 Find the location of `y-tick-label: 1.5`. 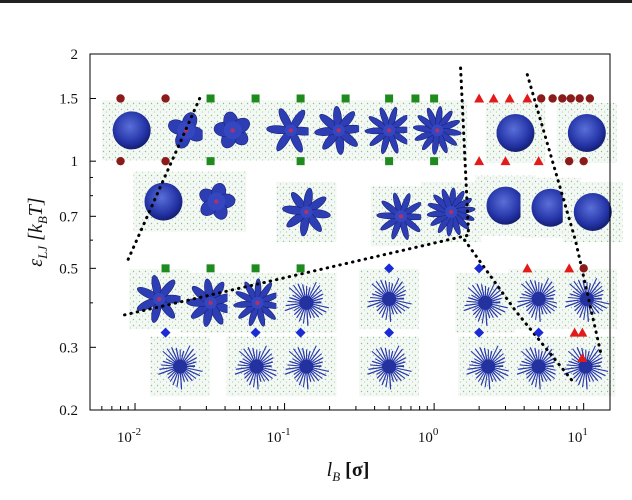

y-tick-label: 1.5 is located at coordinates (68, 99).